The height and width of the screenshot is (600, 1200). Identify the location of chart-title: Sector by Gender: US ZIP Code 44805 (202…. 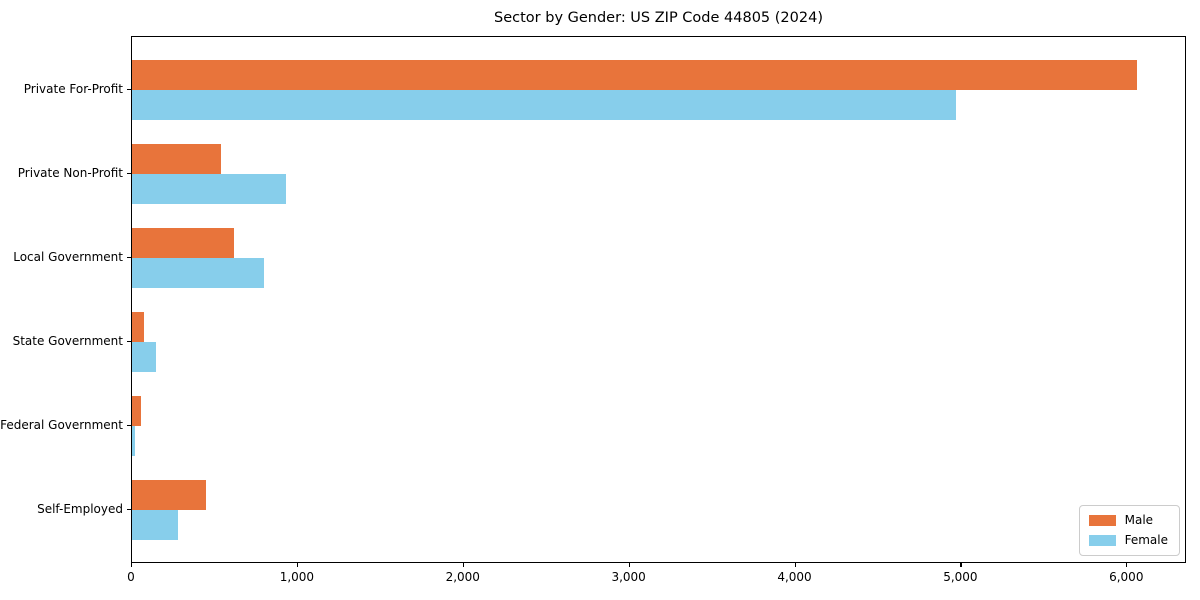
(658, 18).